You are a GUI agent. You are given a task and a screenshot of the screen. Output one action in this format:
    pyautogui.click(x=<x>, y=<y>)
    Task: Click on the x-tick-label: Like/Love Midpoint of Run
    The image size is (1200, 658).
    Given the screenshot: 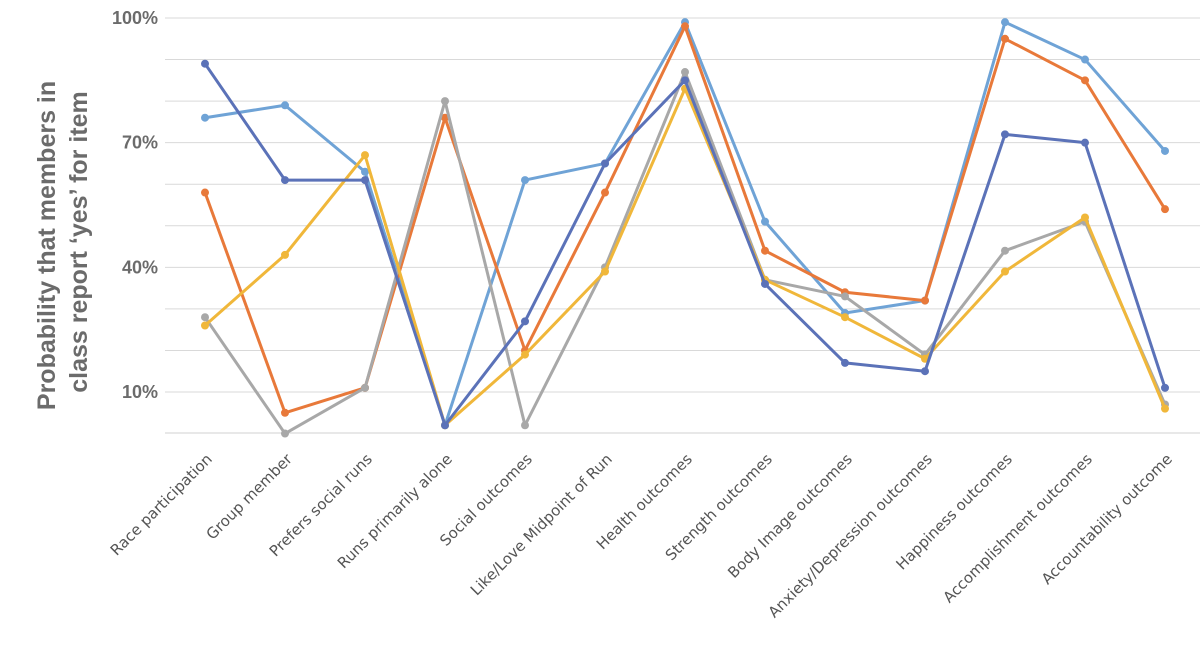 What is the action you would take?
    pyautogui.click(x=541, y=524)
    